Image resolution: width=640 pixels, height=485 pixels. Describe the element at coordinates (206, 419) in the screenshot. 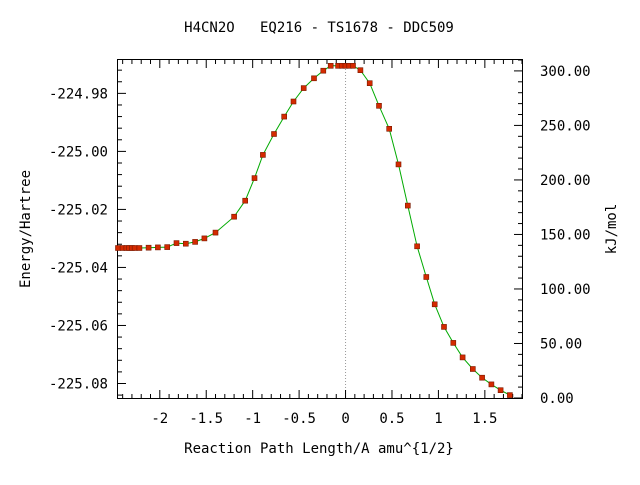

I see `x-tick-label: -1.5` at that location.